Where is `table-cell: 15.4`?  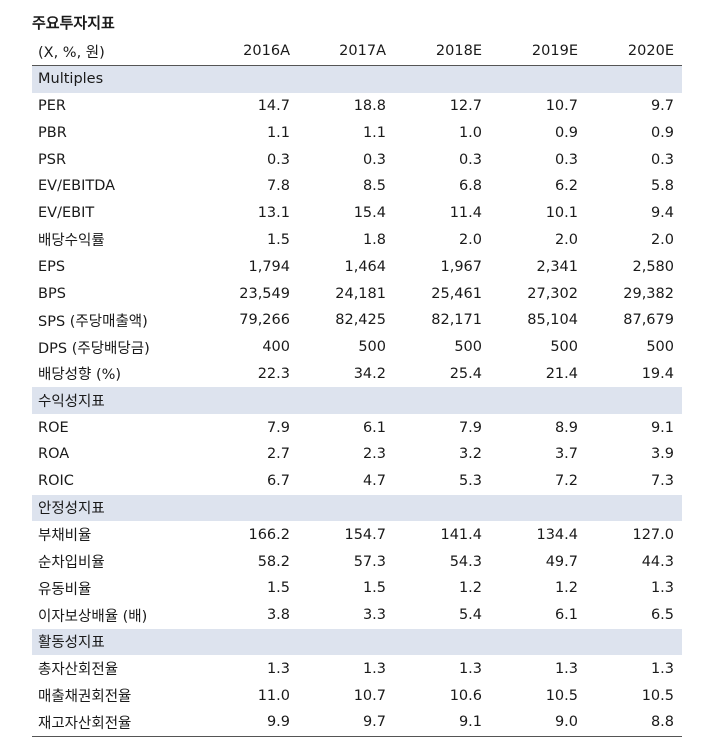 table-cell: 15.4 is located at coordinates (369, 213).